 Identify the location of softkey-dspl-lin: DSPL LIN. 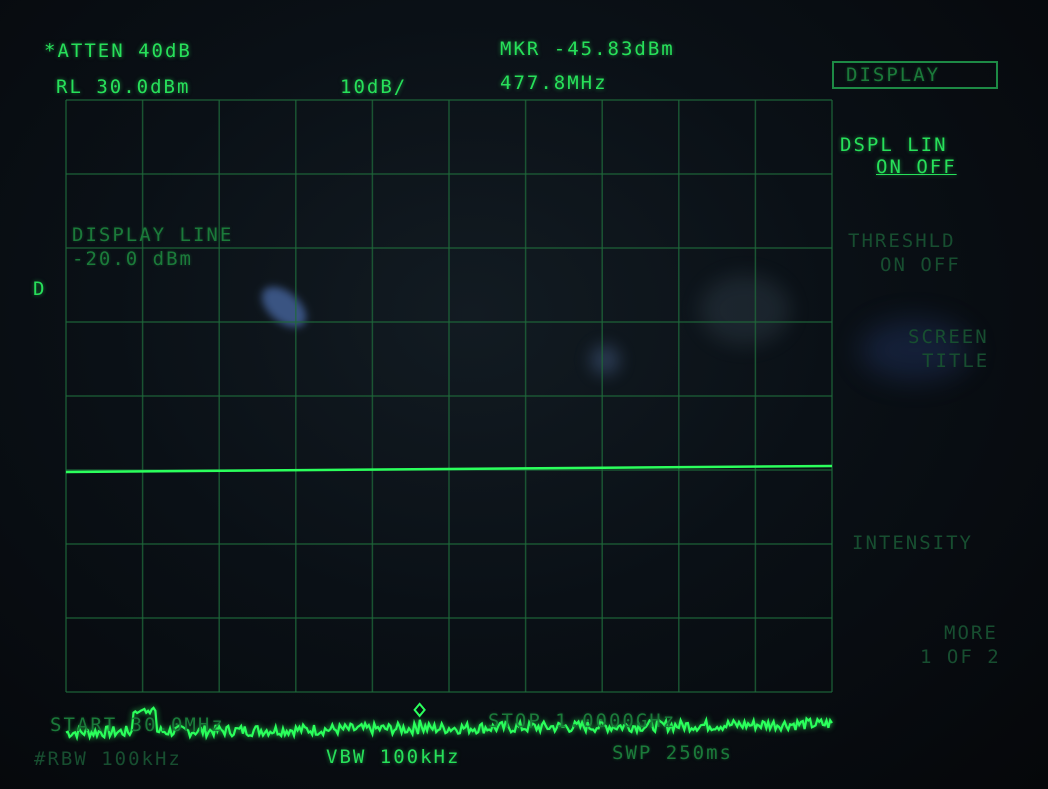
(894, 145).